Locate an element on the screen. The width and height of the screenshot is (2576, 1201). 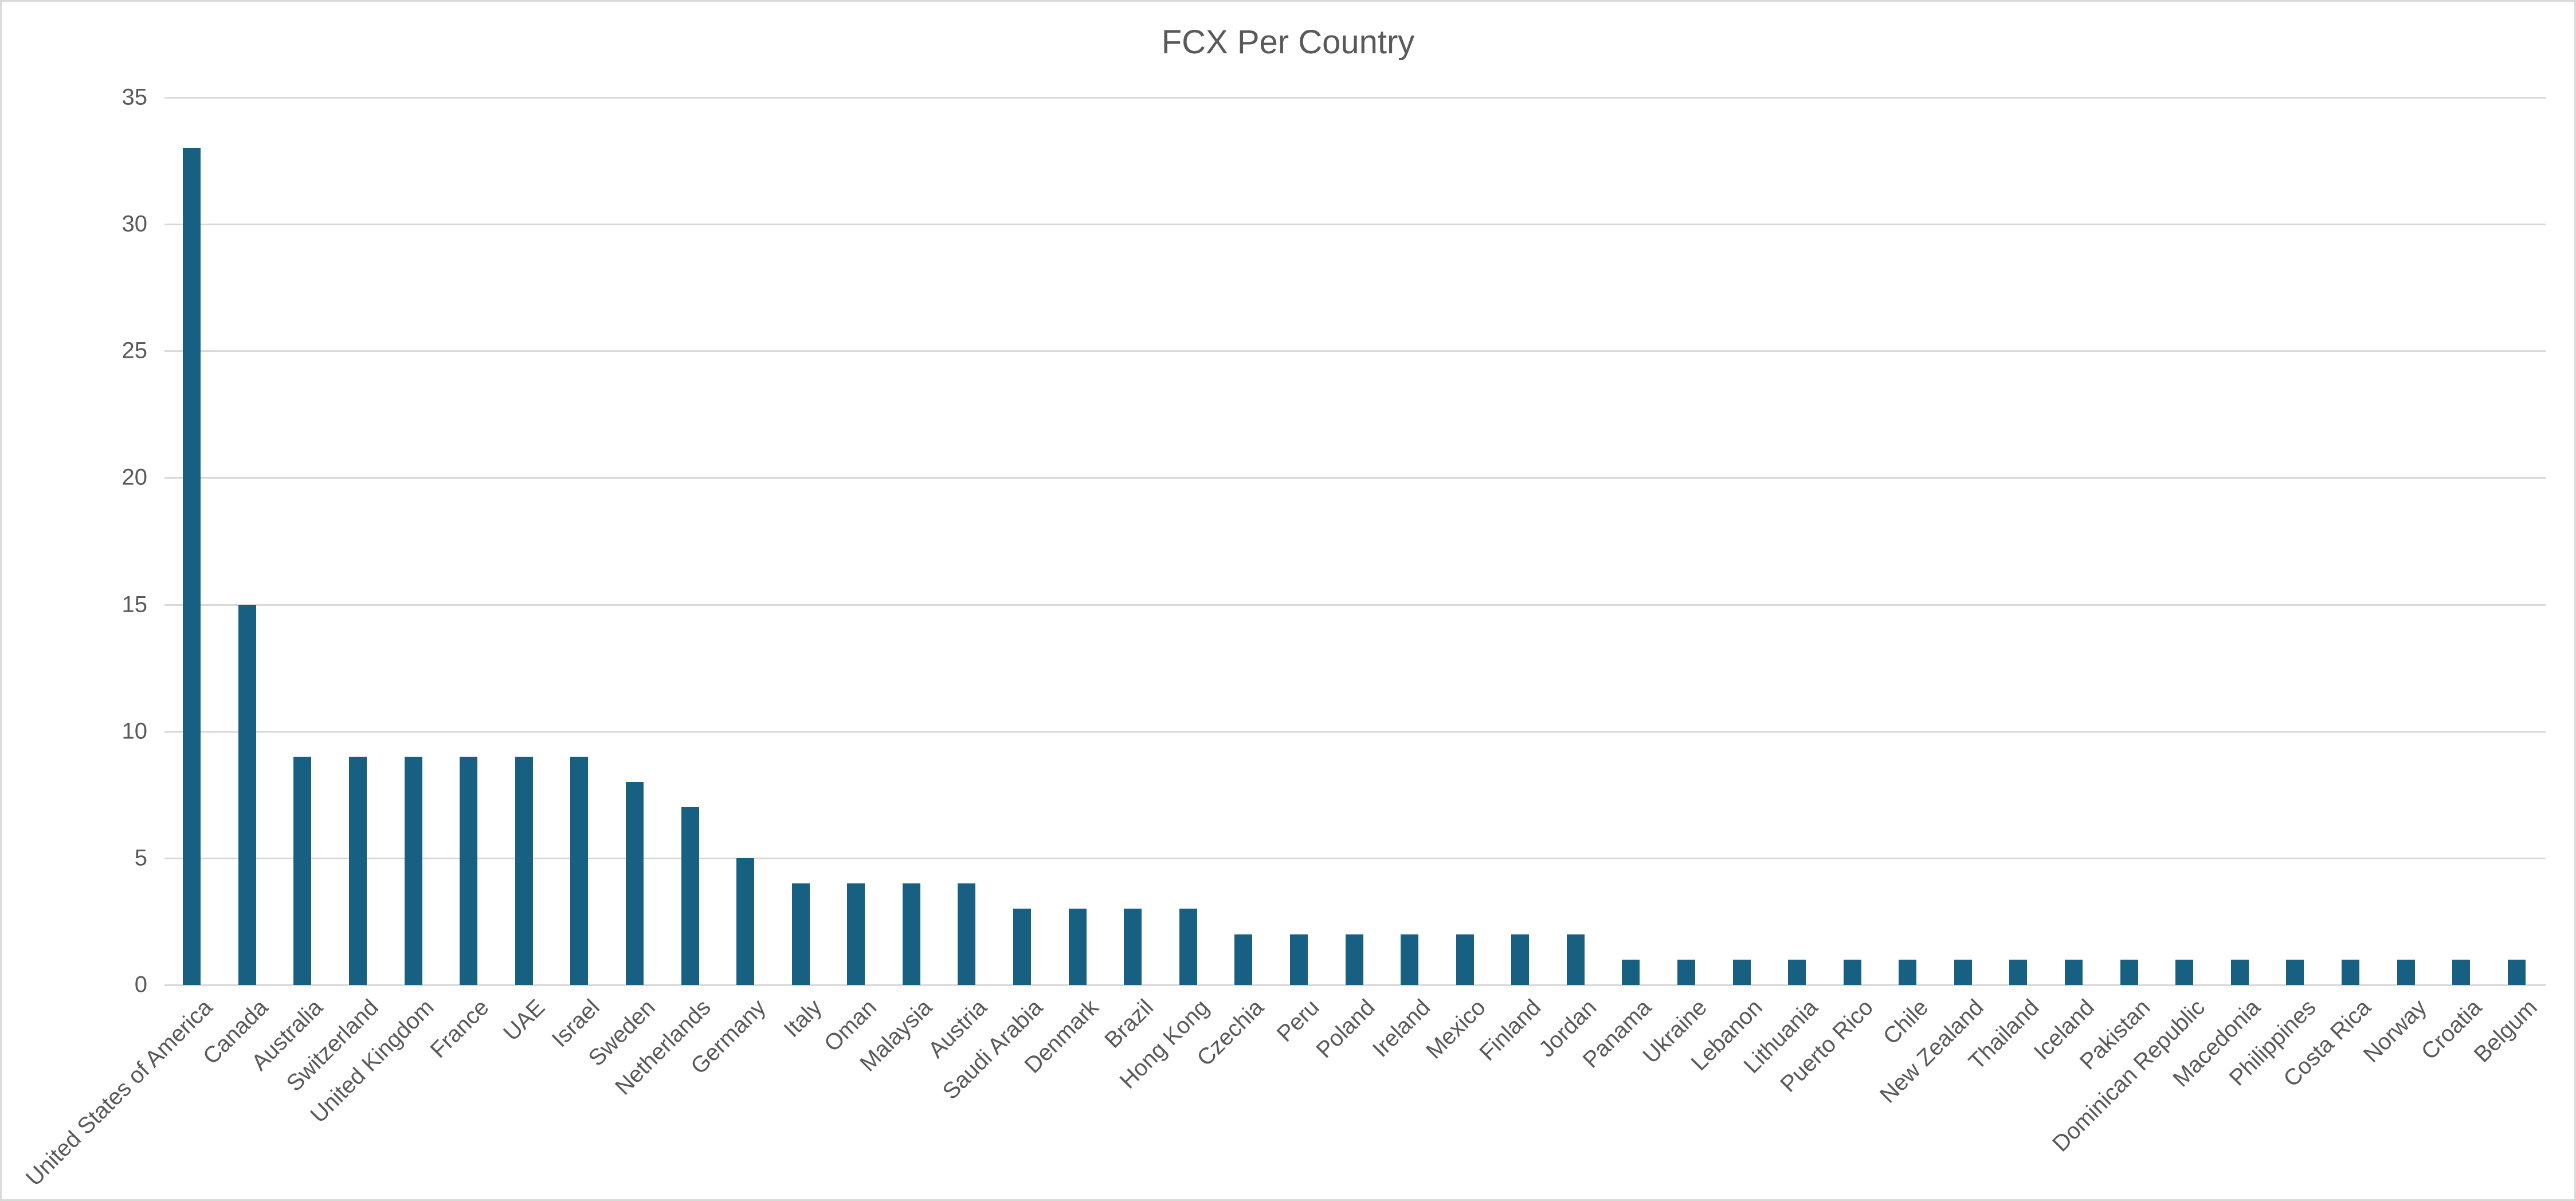
y-tick-label: 25 is located at coordinates (134, 350).